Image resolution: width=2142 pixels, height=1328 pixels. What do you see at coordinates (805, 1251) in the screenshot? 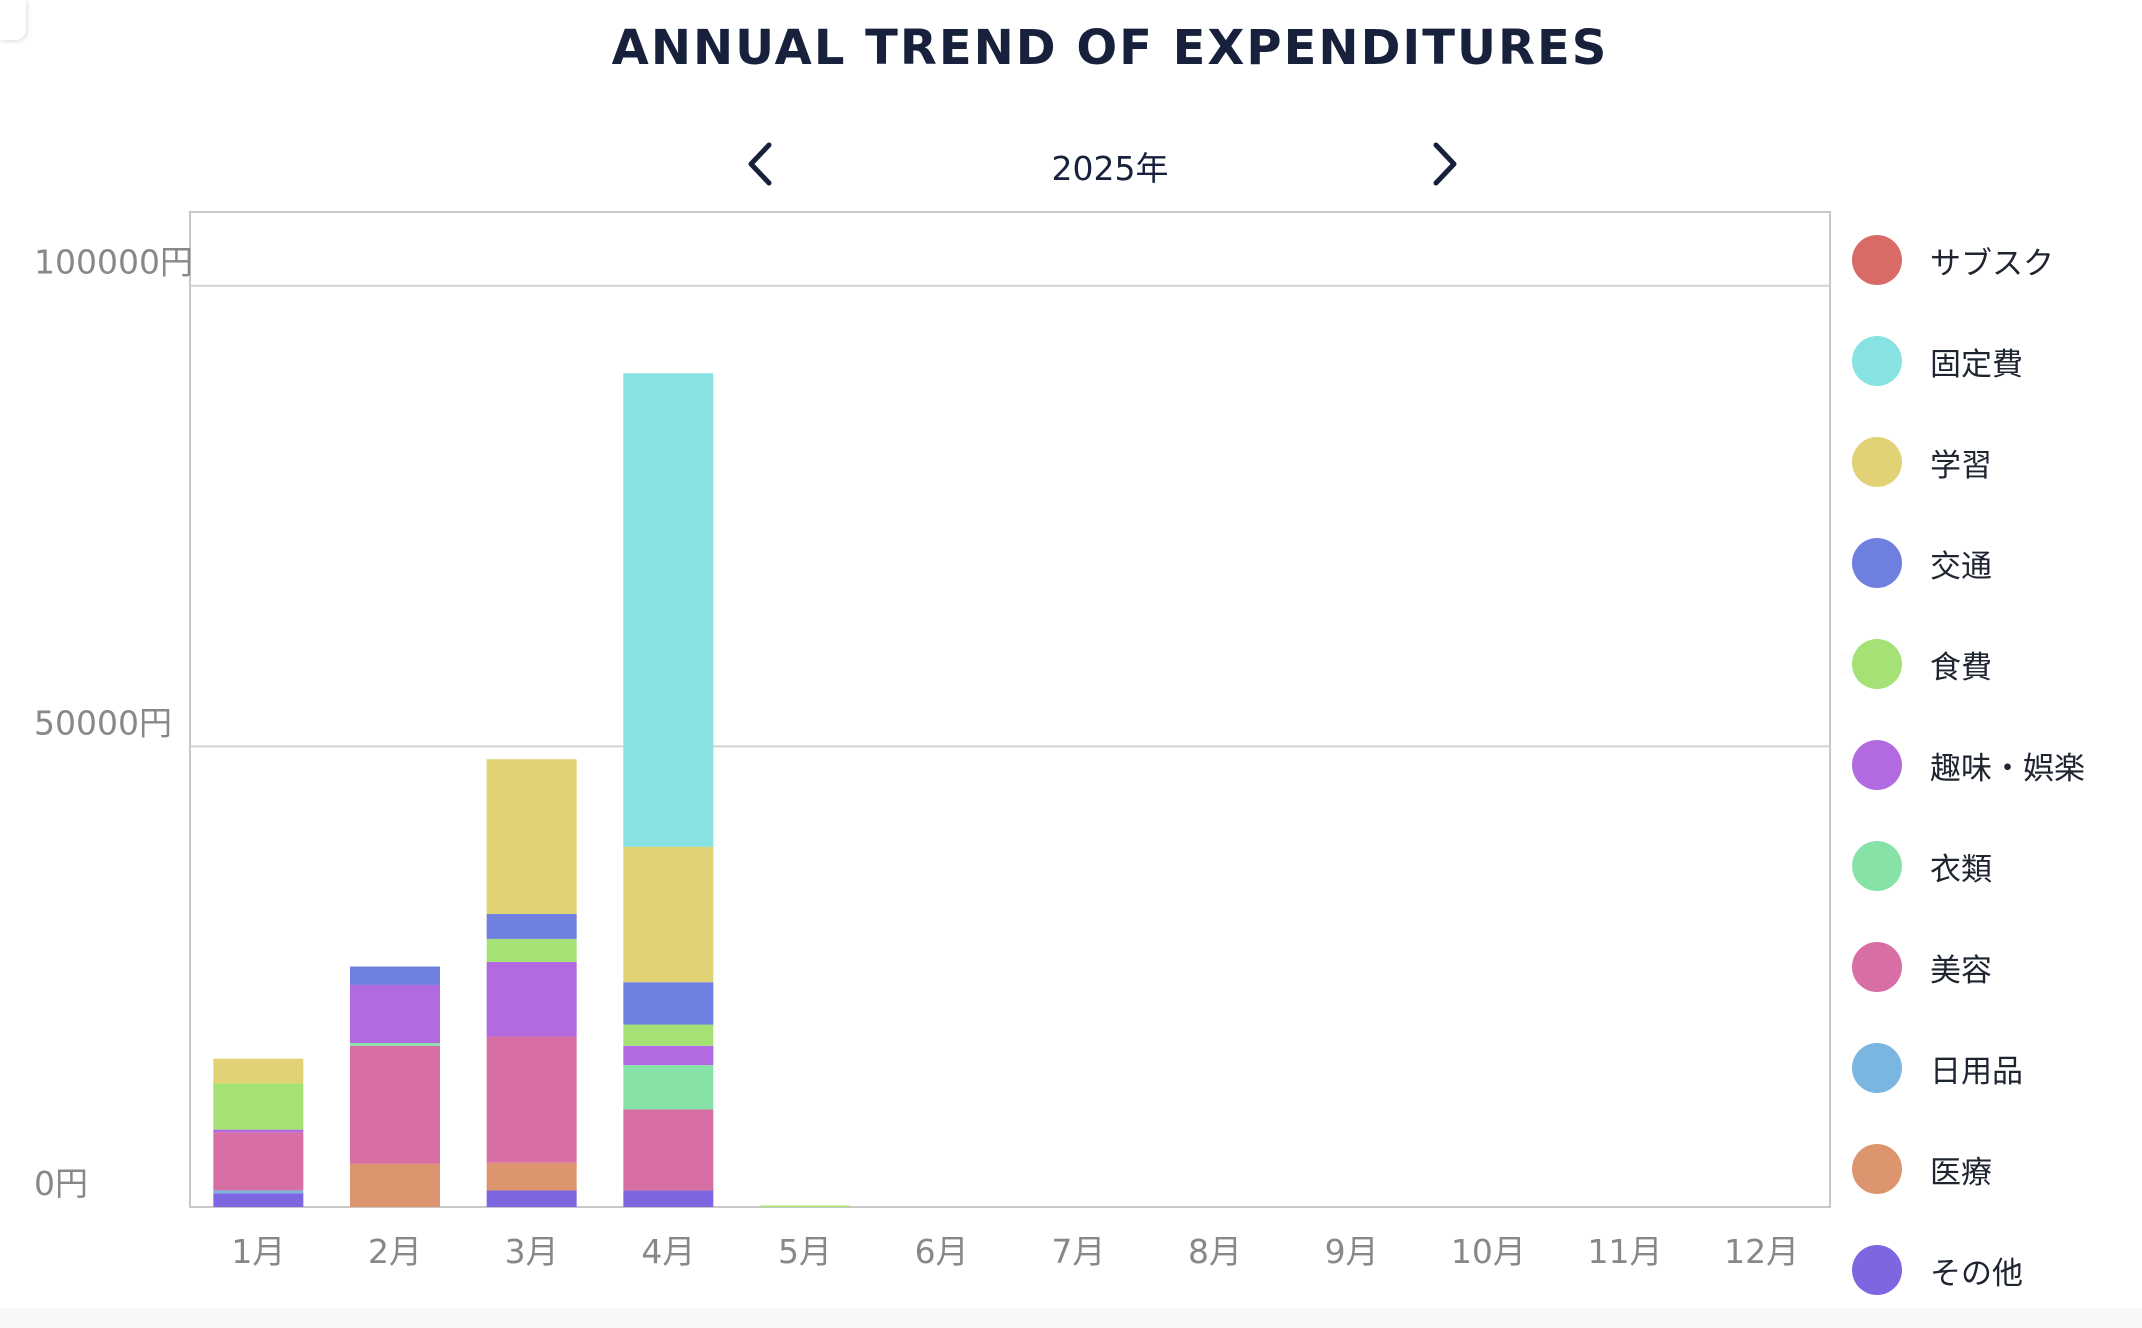
I see `x-tick-label: 5月` at bounding box center [805, 1251].